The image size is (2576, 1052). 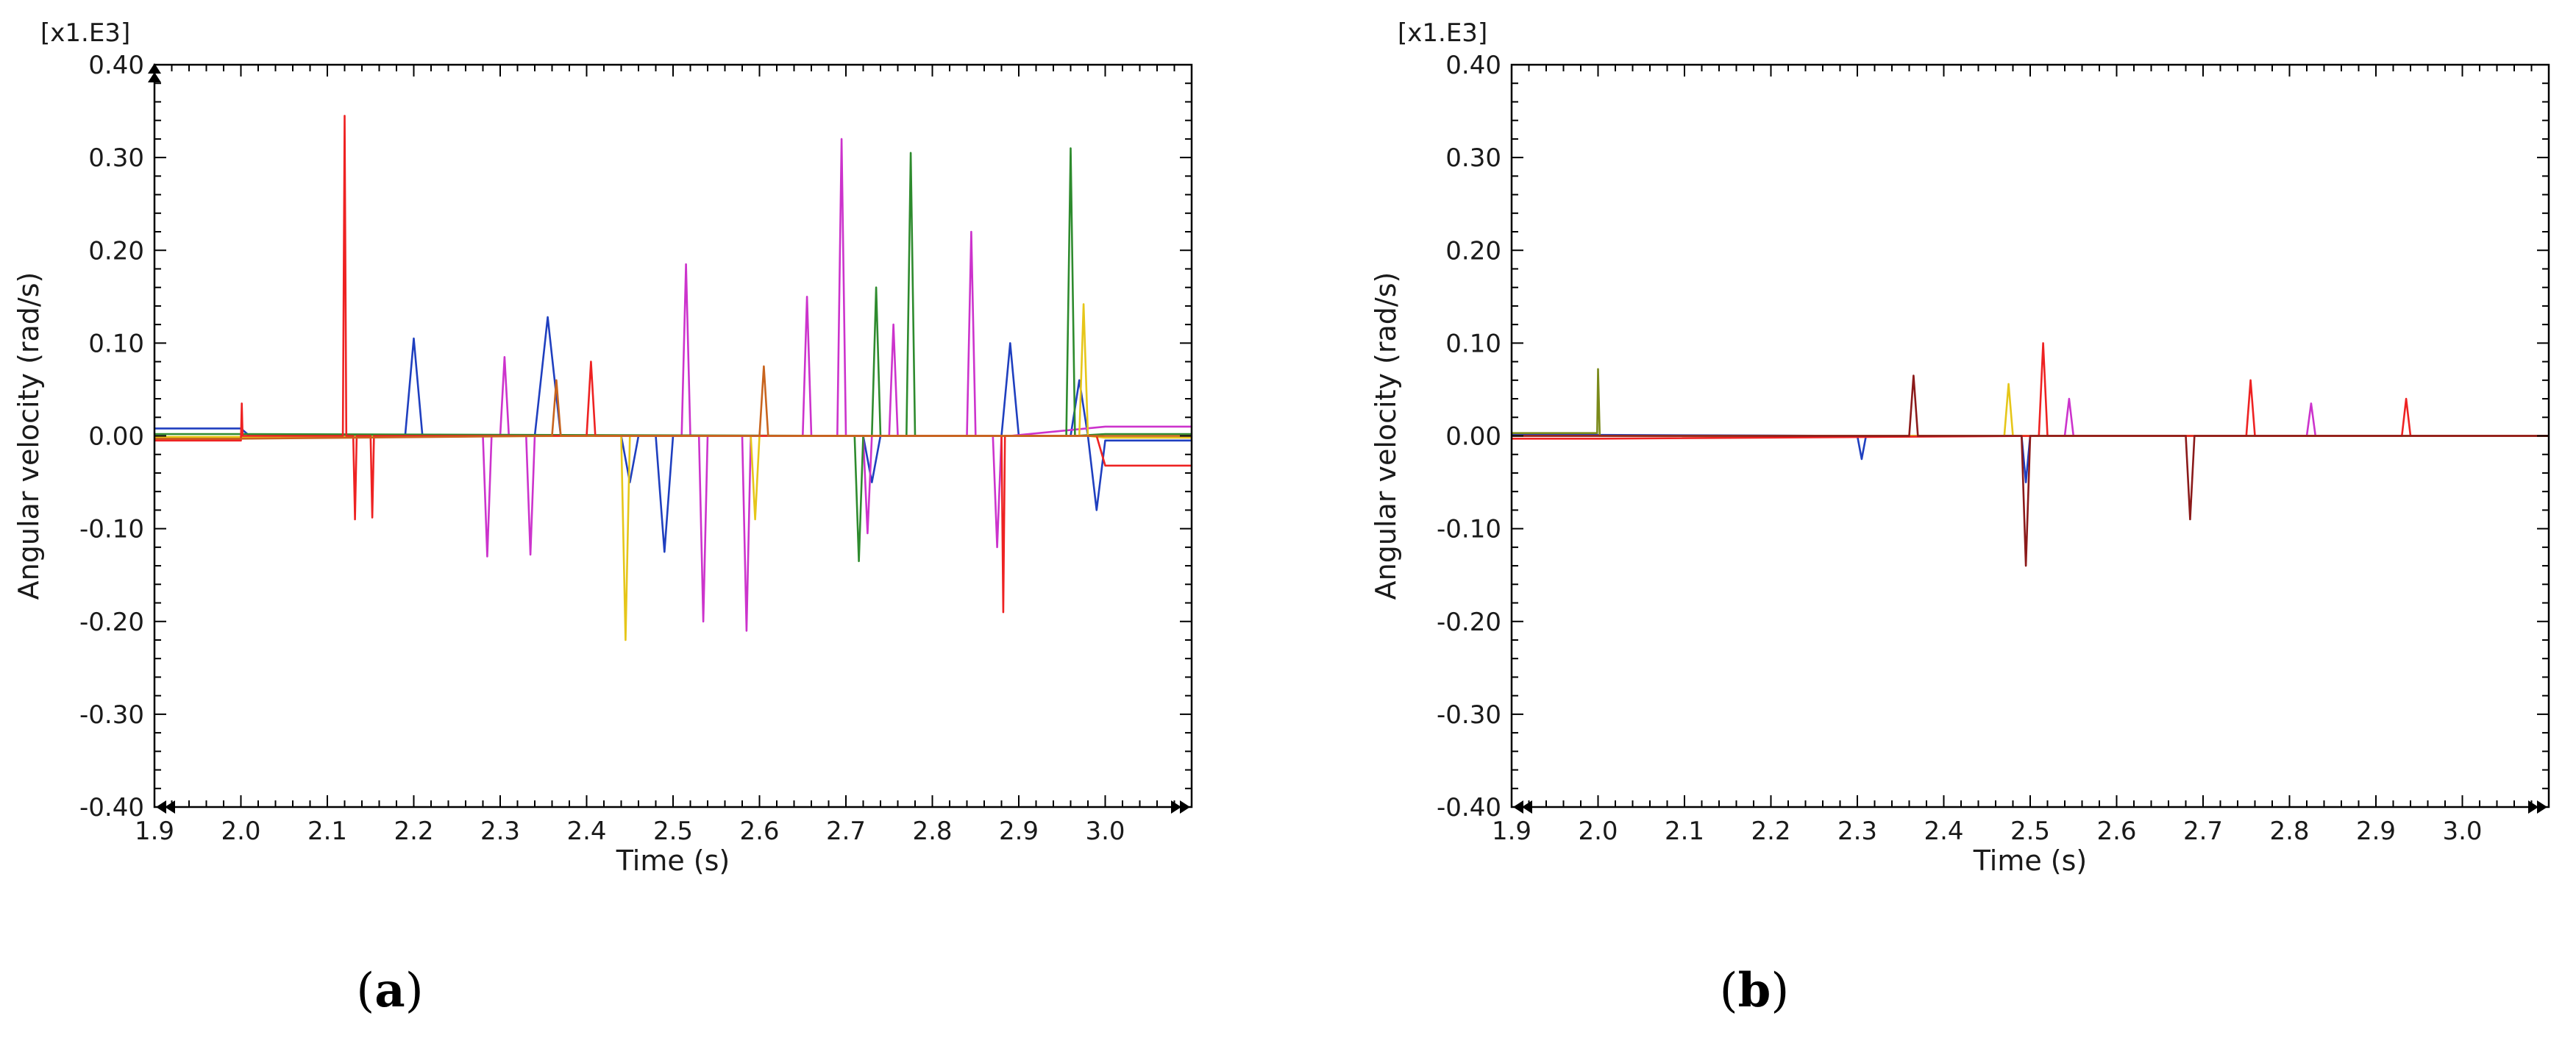 I want to click on panel-letter: a, so click(x=389, y=990).